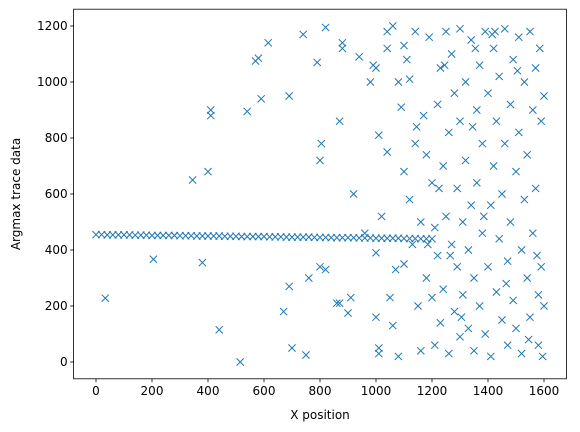  I want to click on x-tick-label: 600, so click(264, 391).